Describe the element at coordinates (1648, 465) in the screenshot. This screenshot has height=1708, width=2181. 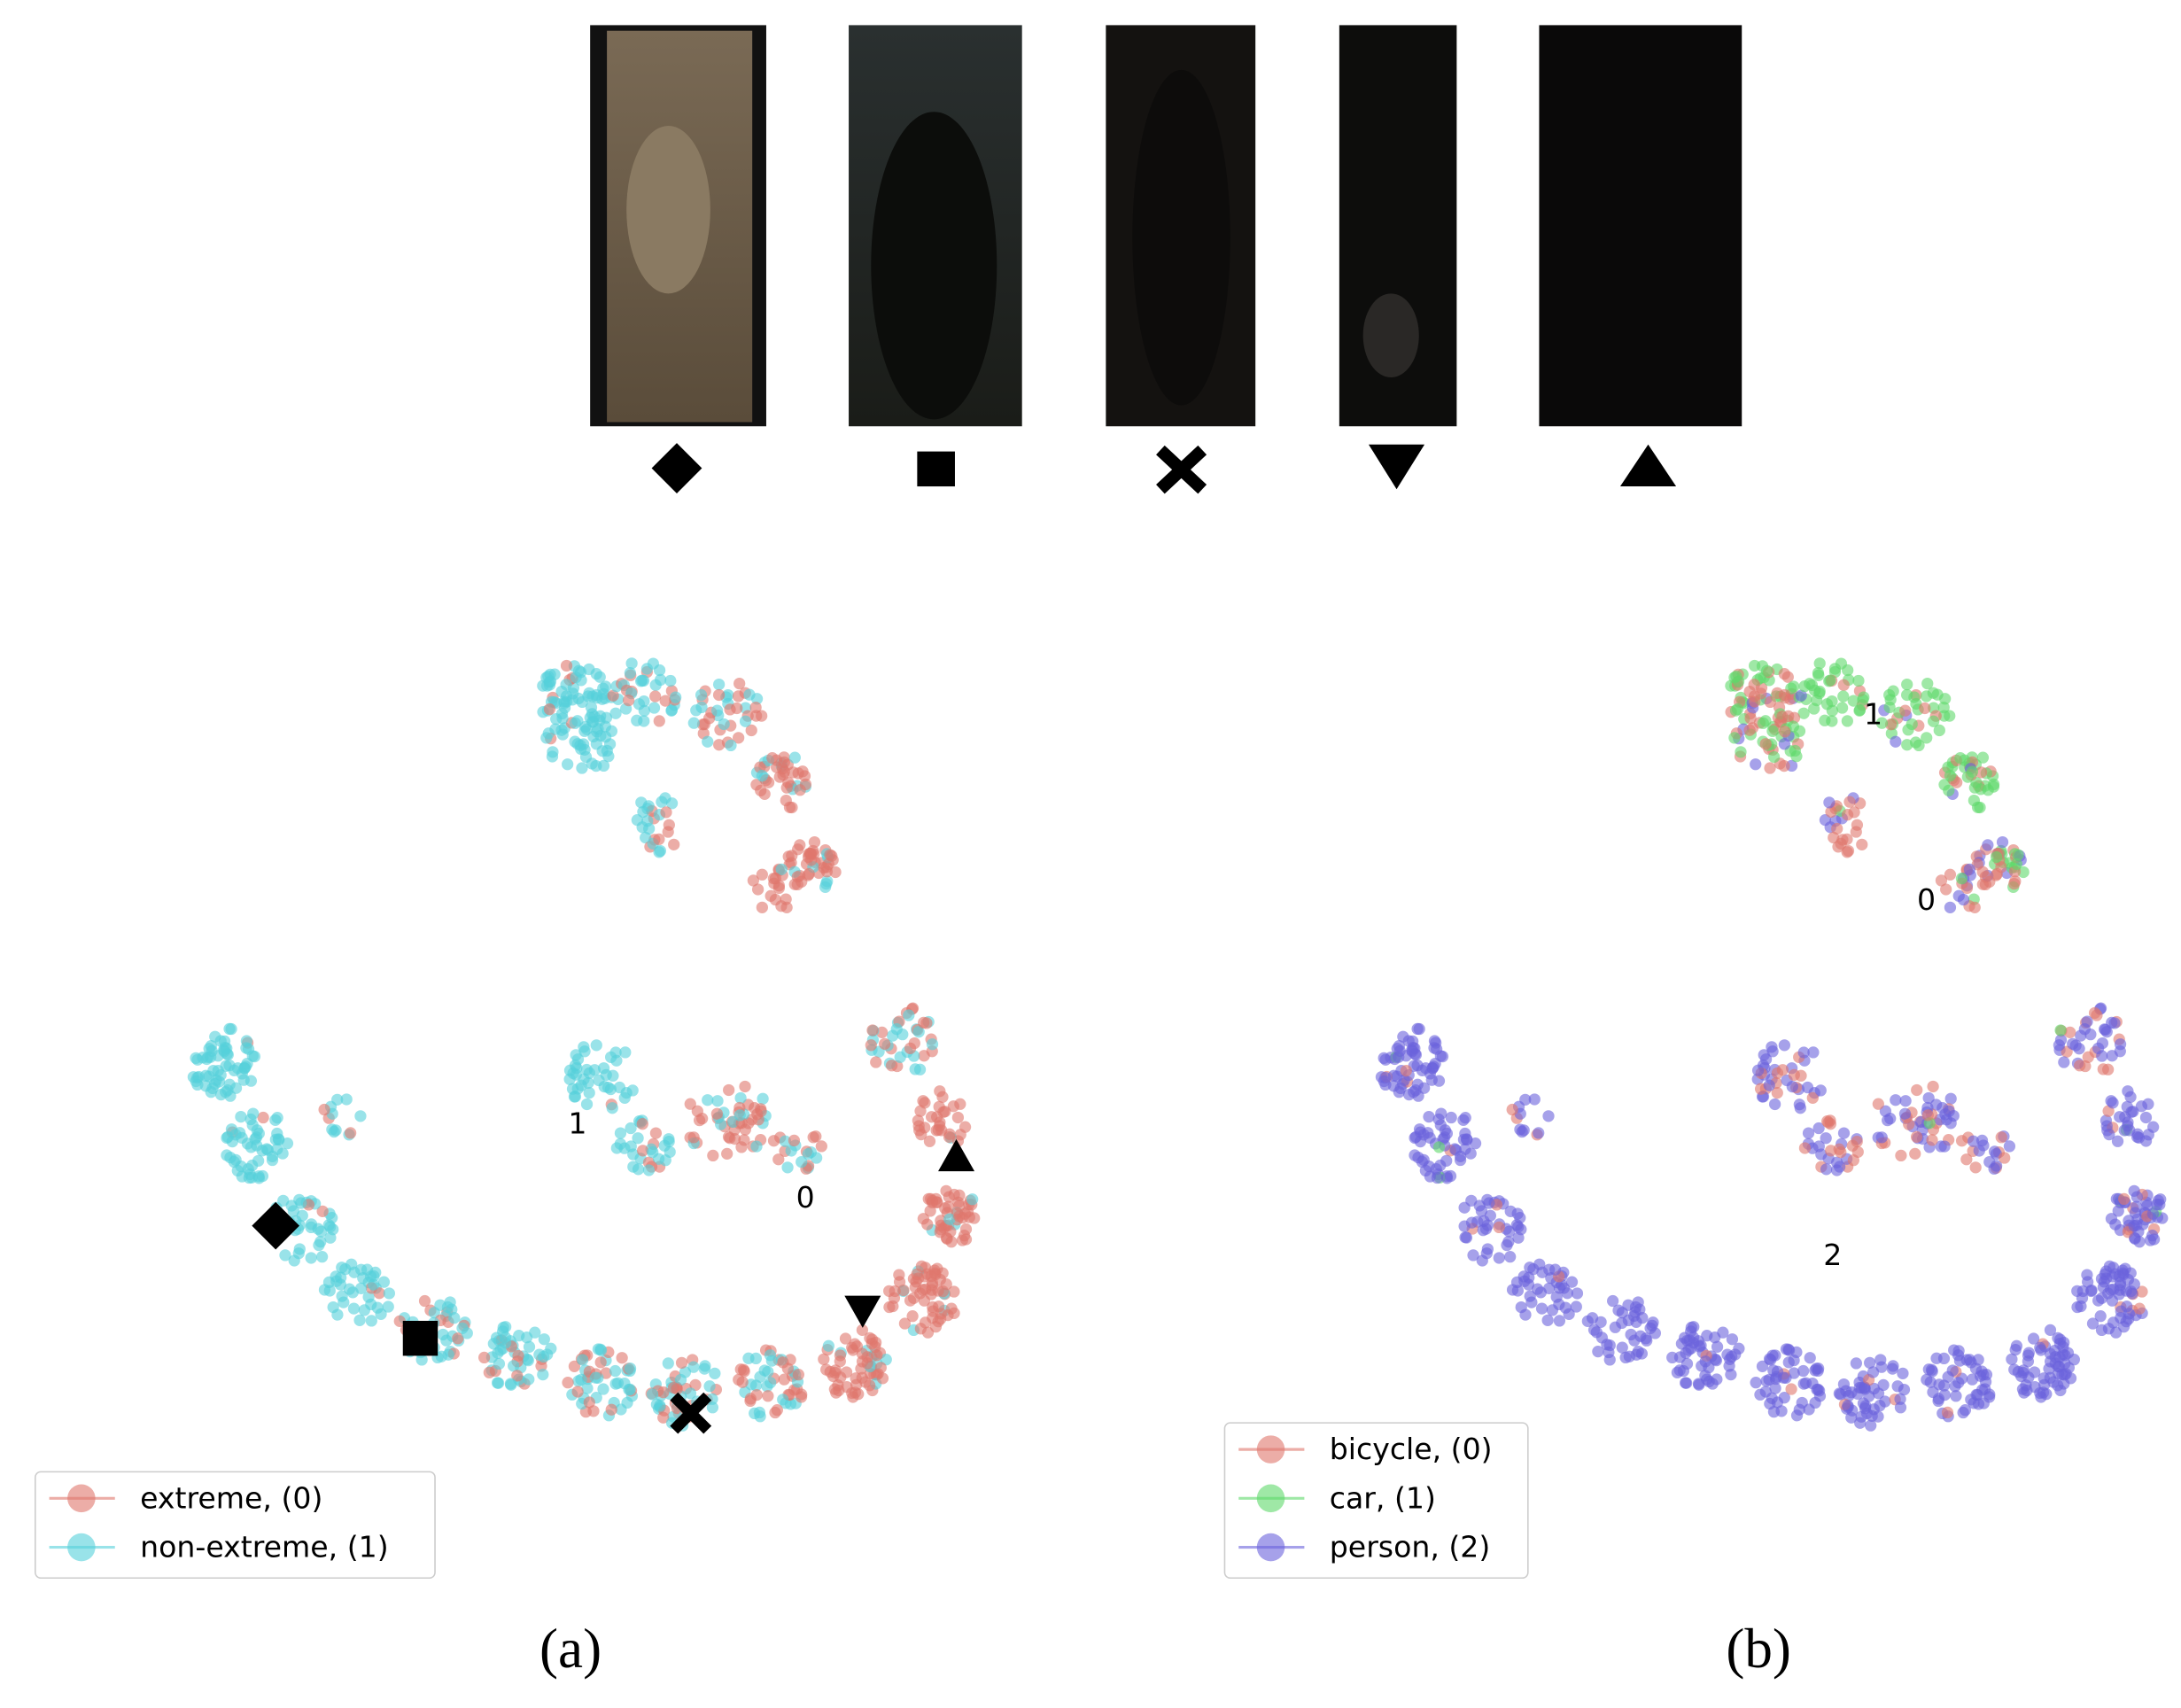
I see `up-triangle-marker` at that location.